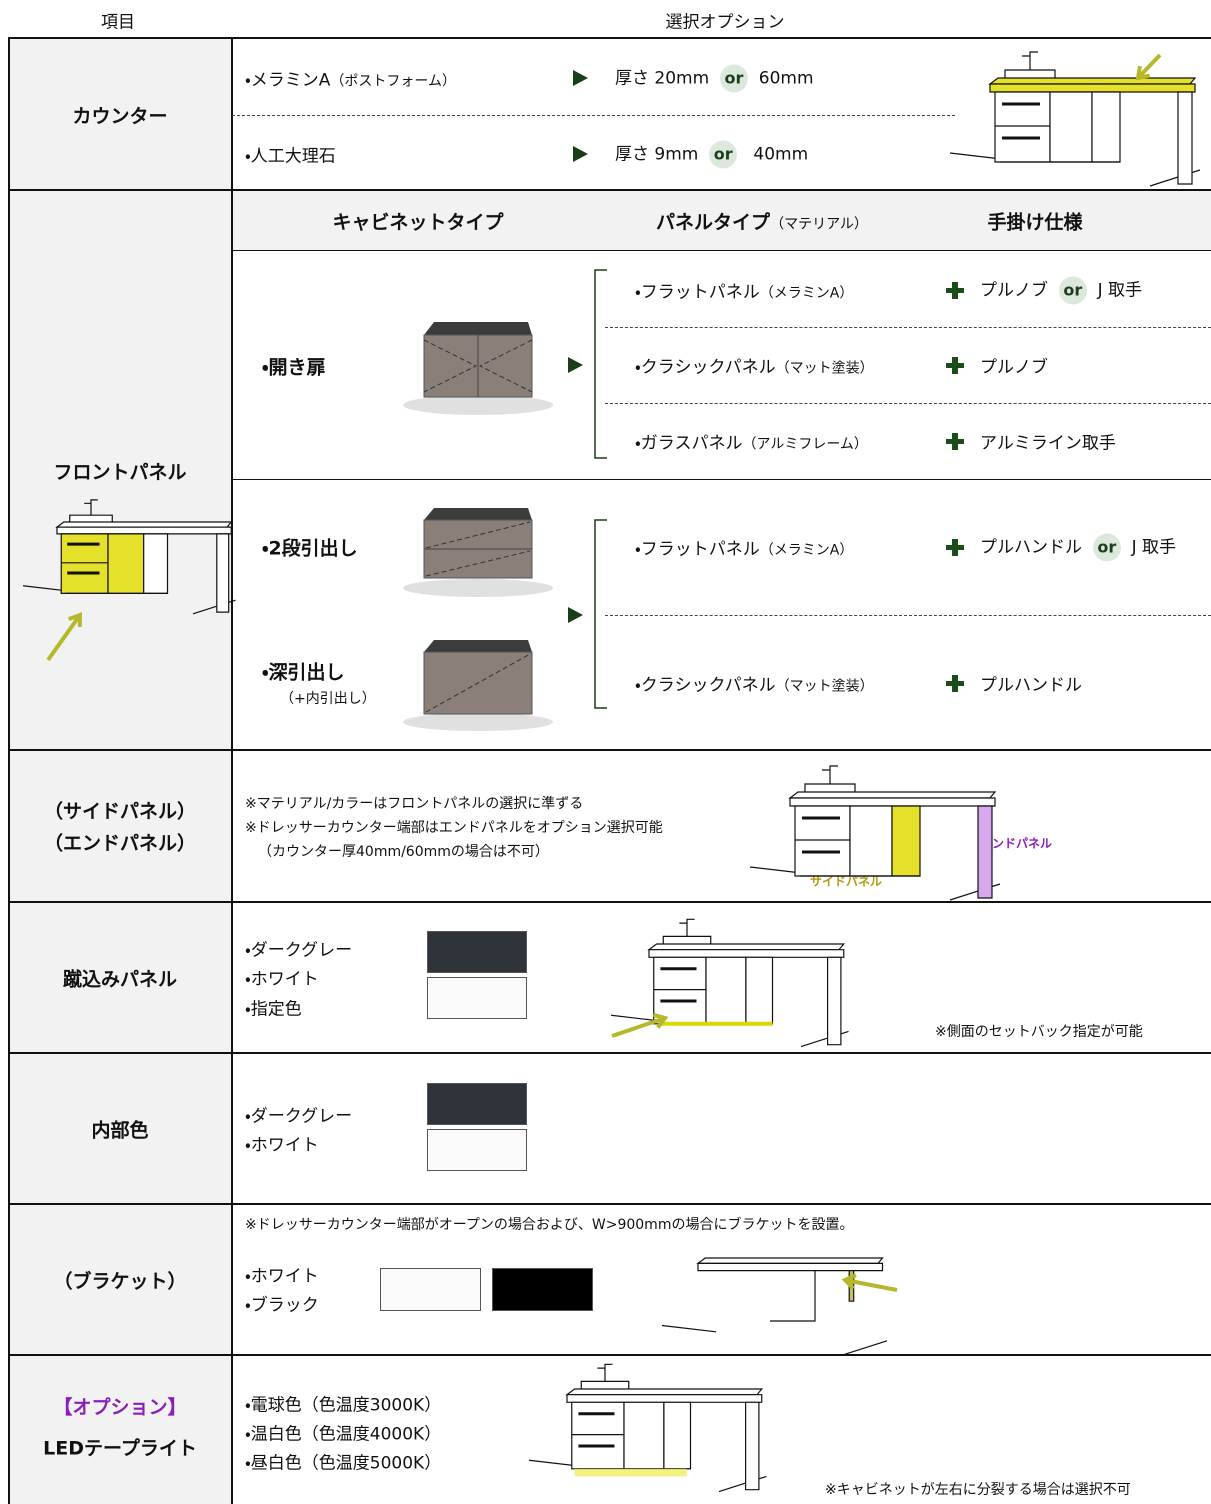  I want to click on arrow-icon, so click(580, 78).